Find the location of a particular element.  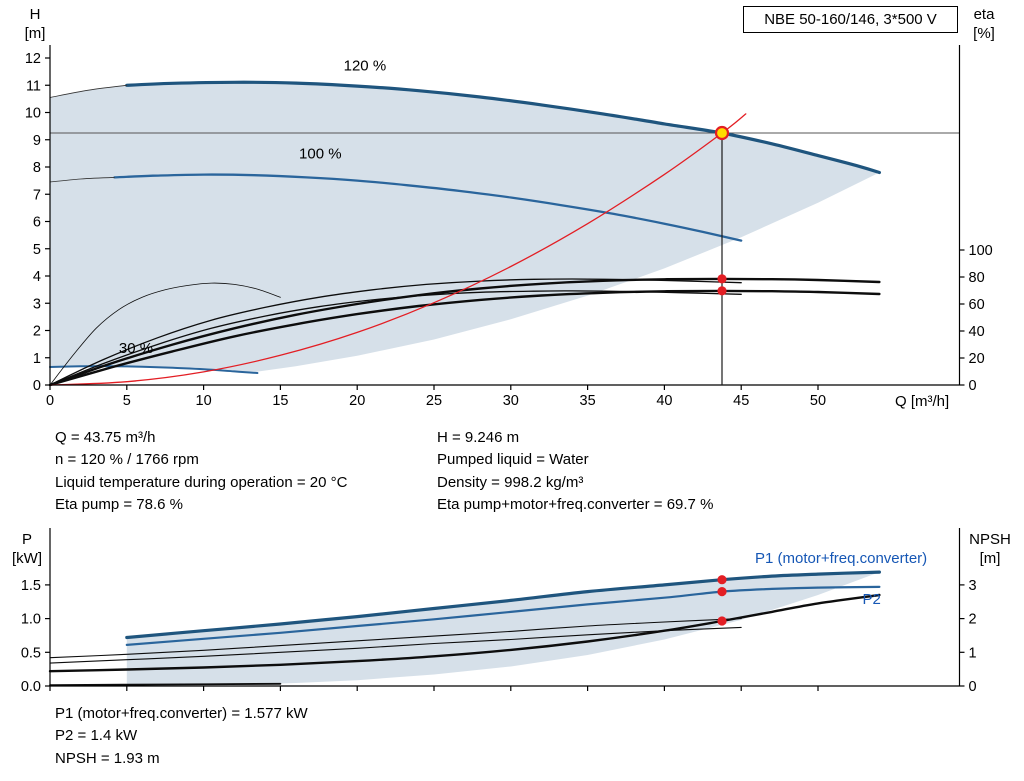

info-line-q: Q = 43.75 m³/h is located at coordinates (105, 437).